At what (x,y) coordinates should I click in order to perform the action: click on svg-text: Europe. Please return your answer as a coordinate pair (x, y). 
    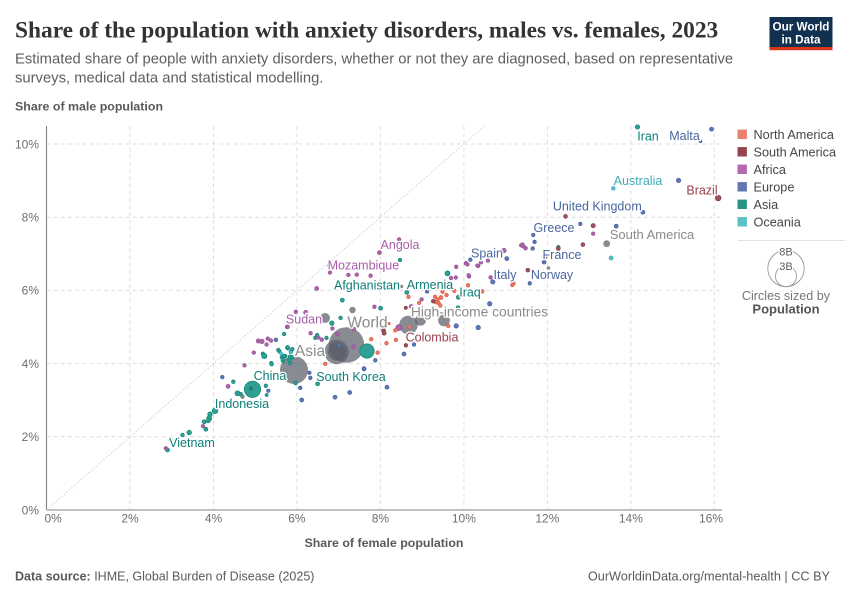
    Looking at the image, I should click on (774, 187).